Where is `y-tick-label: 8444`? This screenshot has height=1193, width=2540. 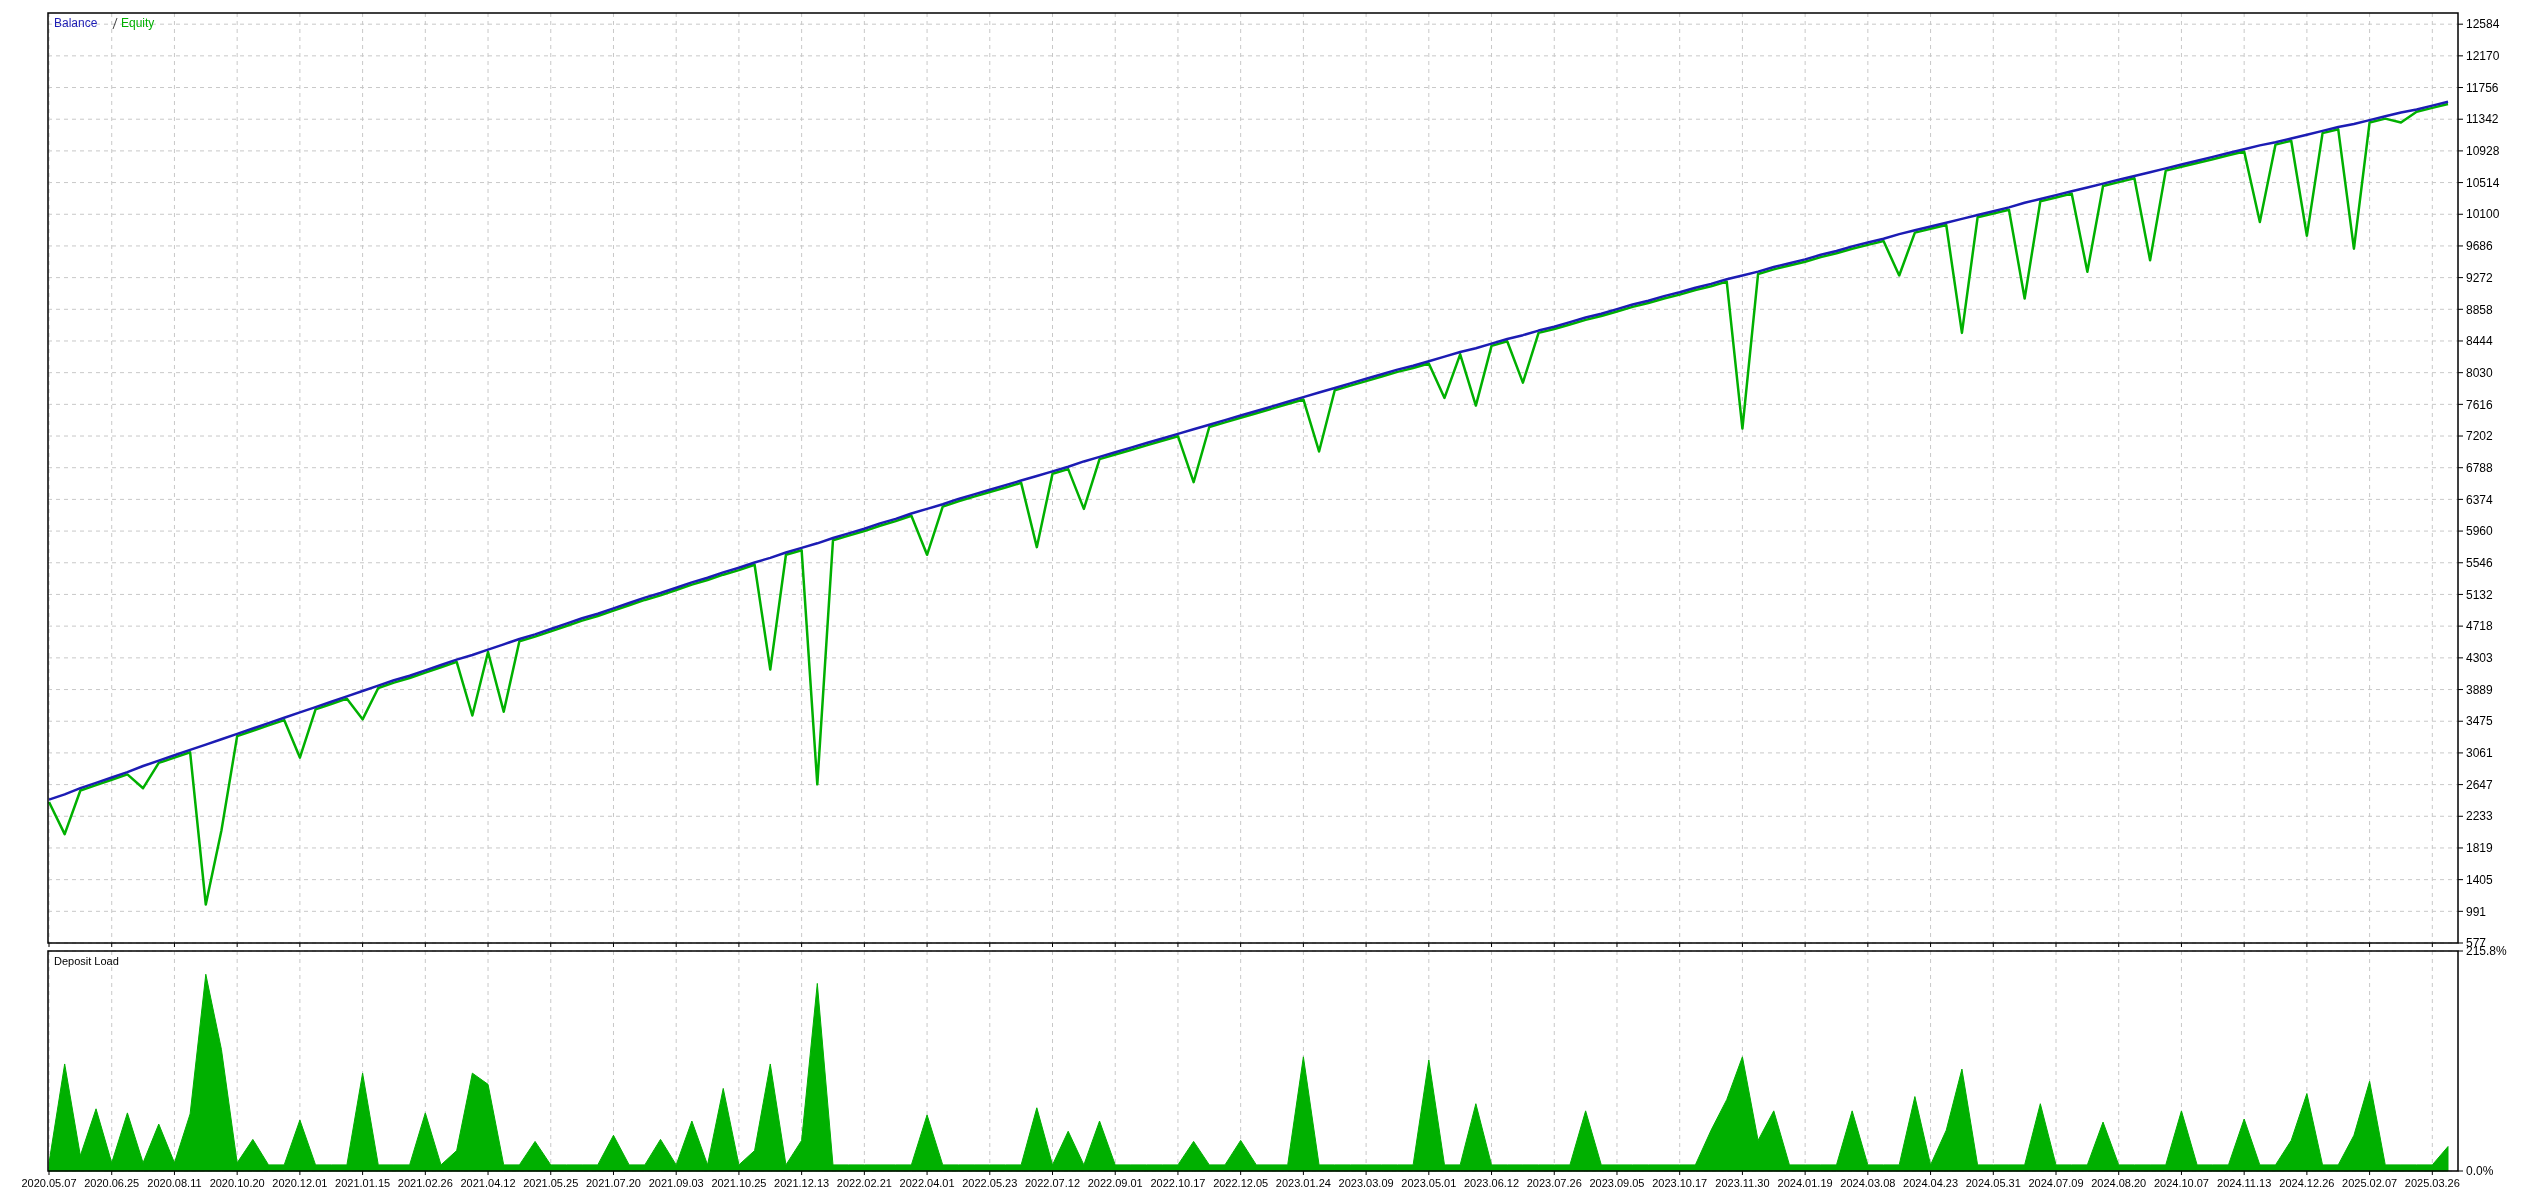 y-tick-label: 8444 is located at coordinates (2480, 341).